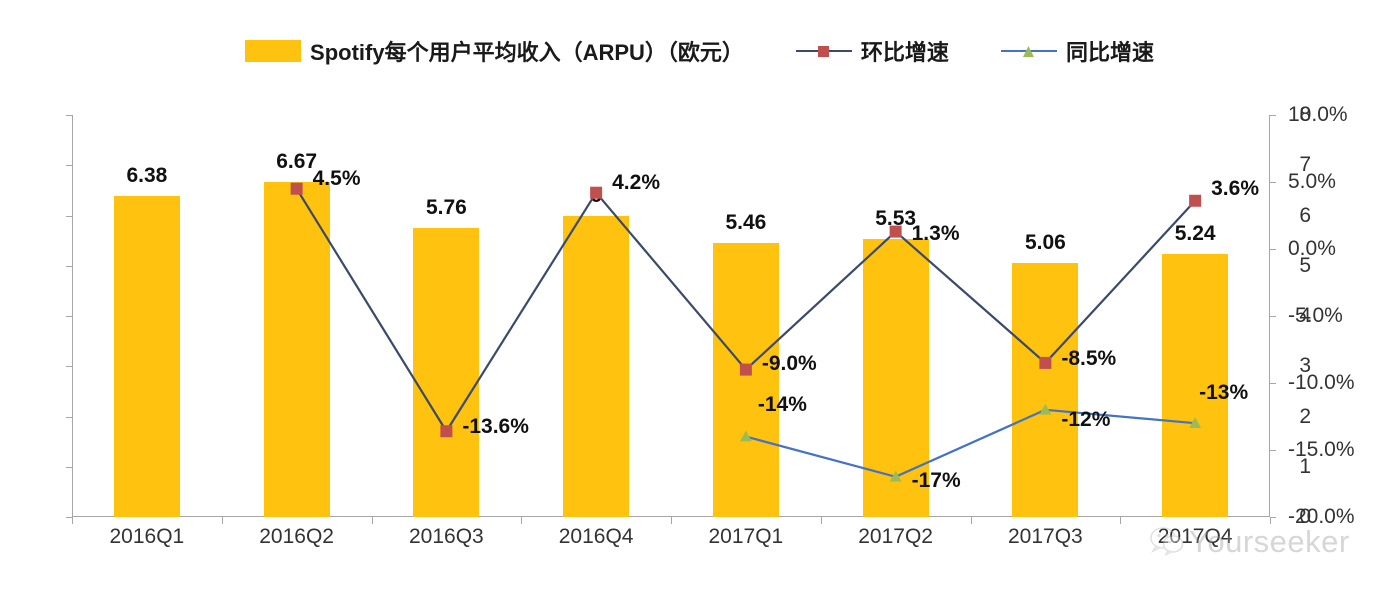 The width and height of the screenshot is (1399, 601). What do you see at coordinates (935, 233) in the screenshot?
I see `point-label-qoq: 1.3%` at bounding box center [935, 233].